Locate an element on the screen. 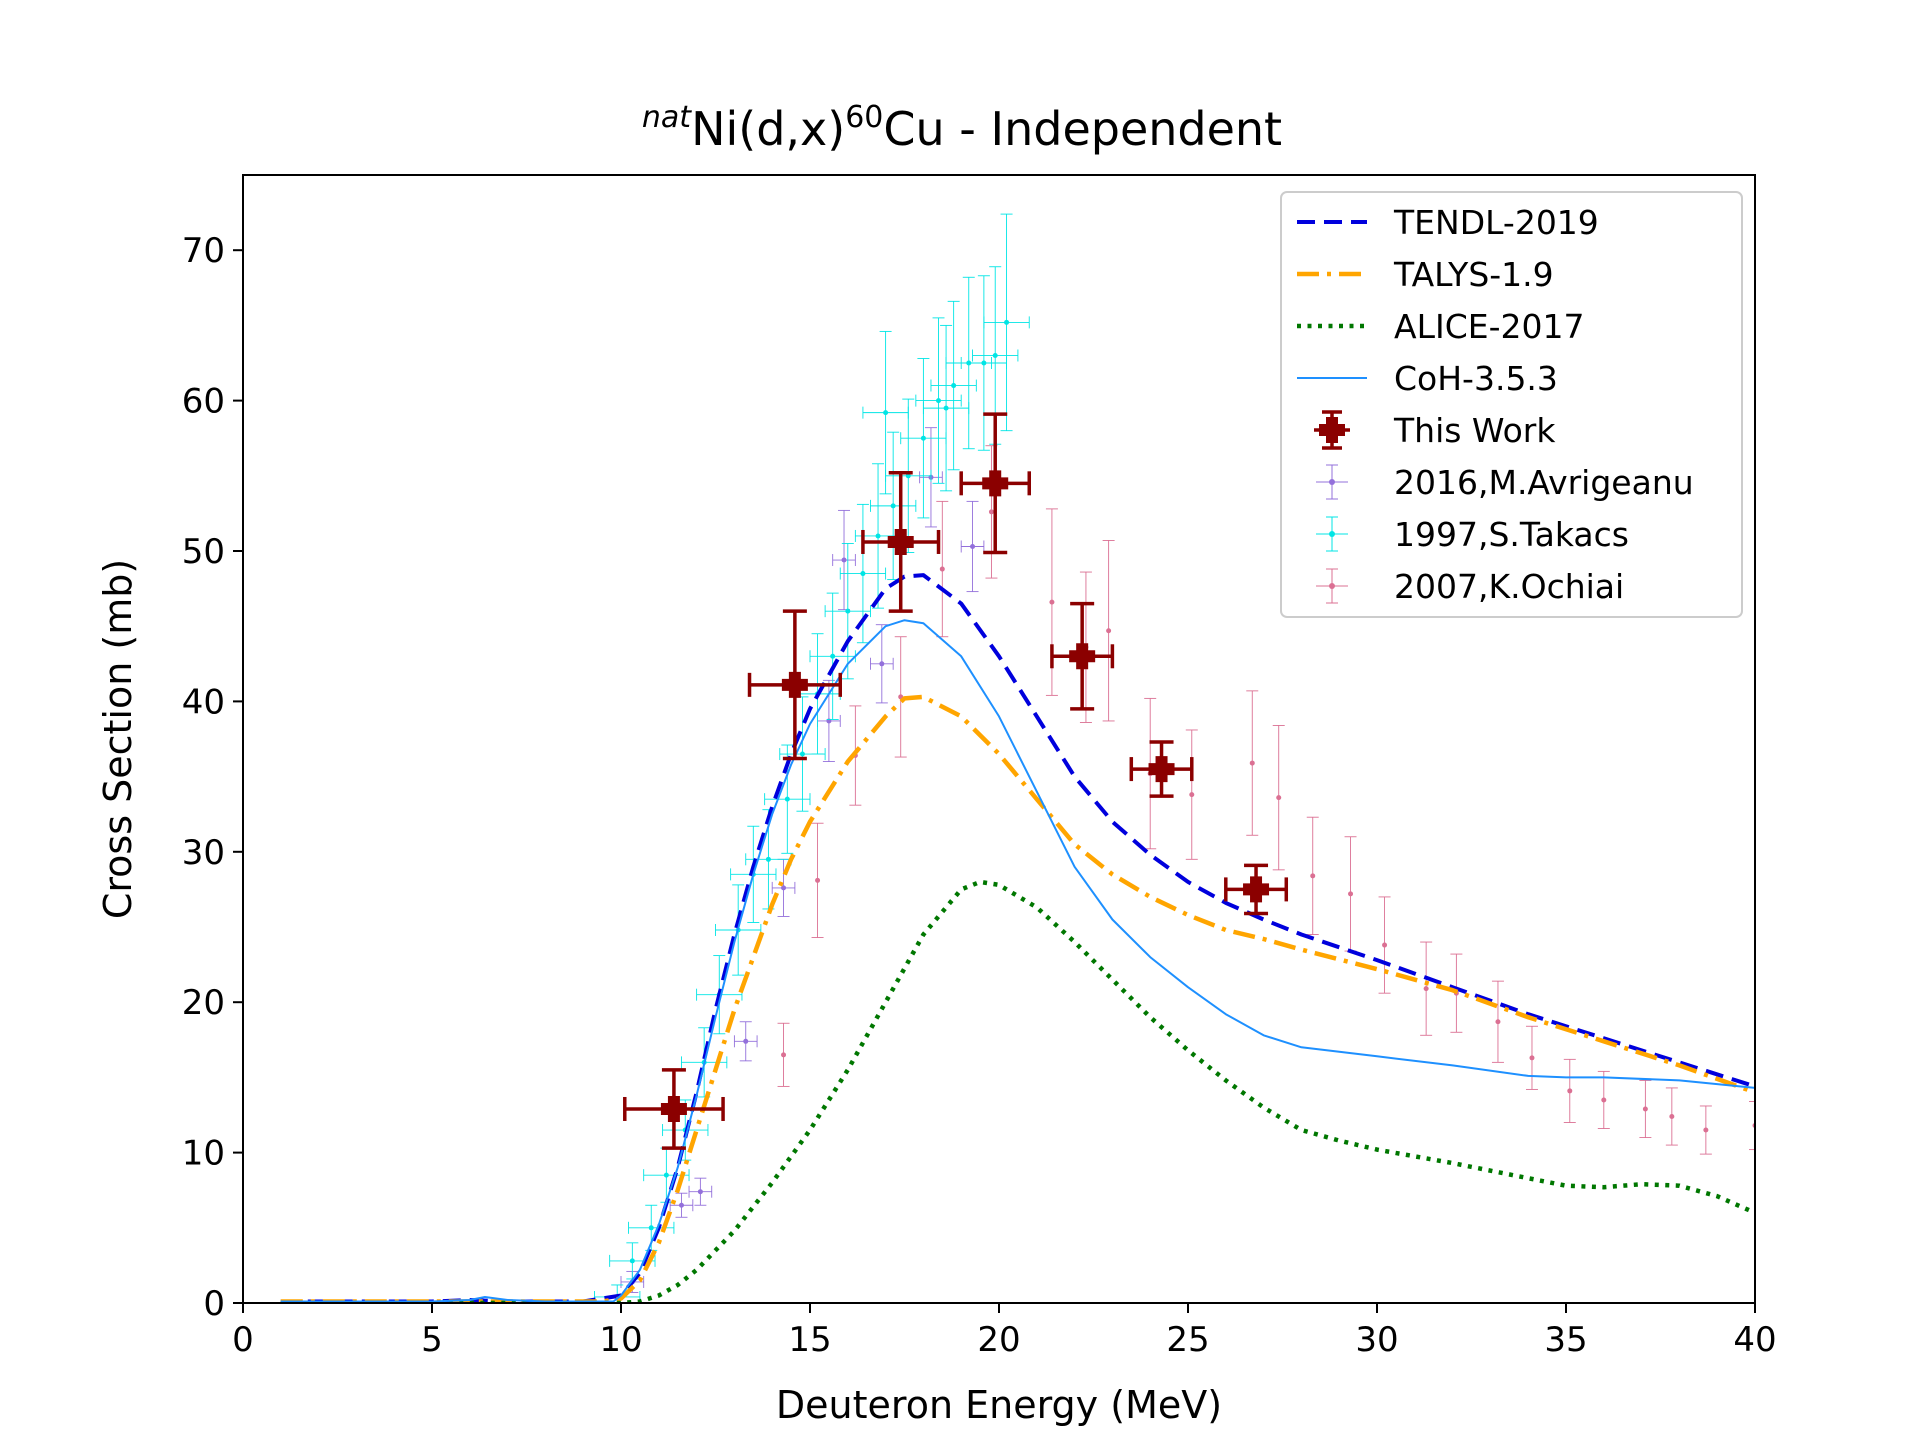 This screenshot has height=1440, width=1920. legend-entry-8: 2007,K.Ochiai is located at coordinates (1470, 586).